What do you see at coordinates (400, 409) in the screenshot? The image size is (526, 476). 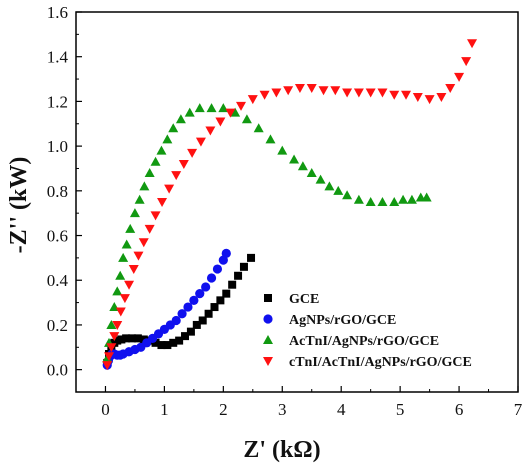 I see `x-tick-label: 5` at bounding box center [400, 409].